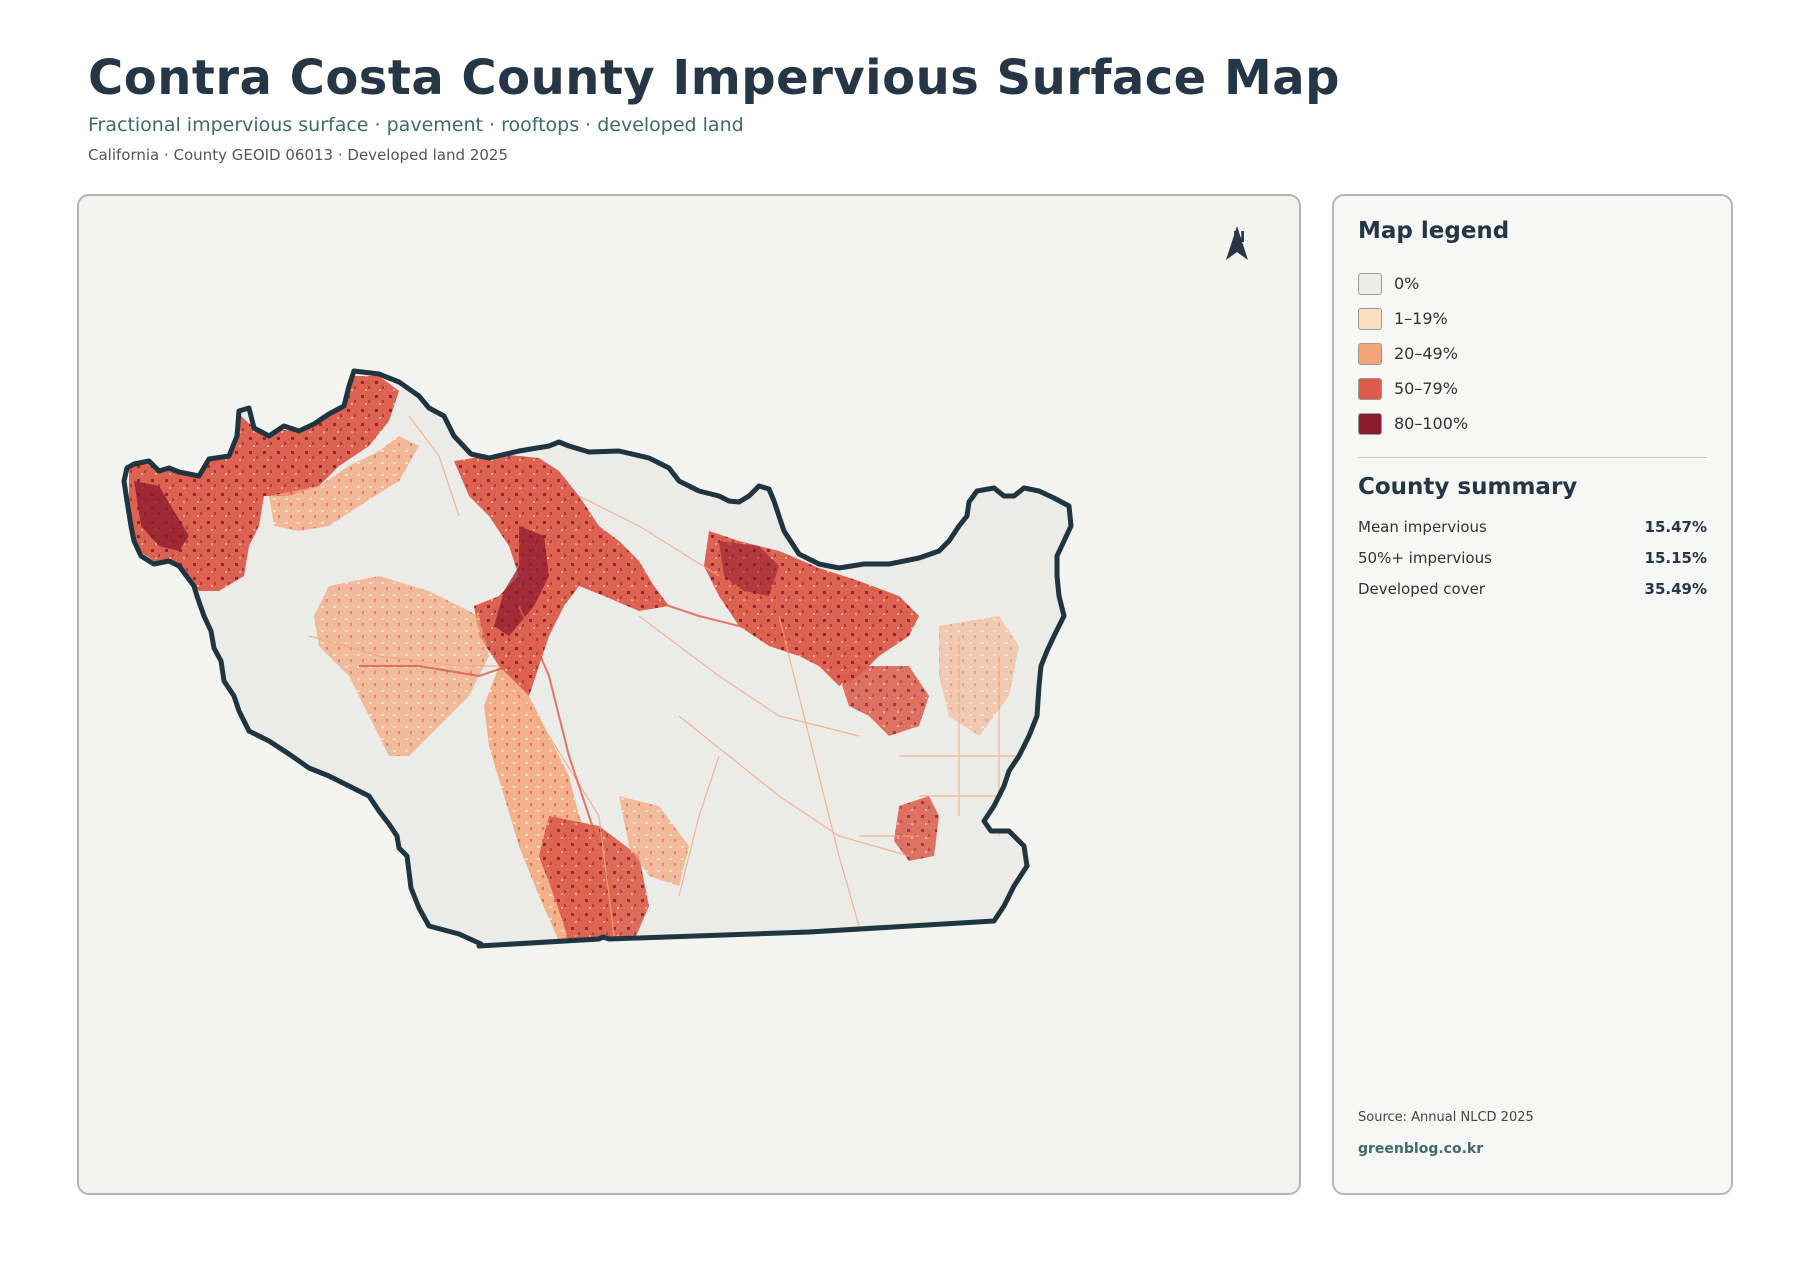 Image resolution: width=1800 pixels, height=1273 pixels. I want to click on highway-network, so click(599, 721).